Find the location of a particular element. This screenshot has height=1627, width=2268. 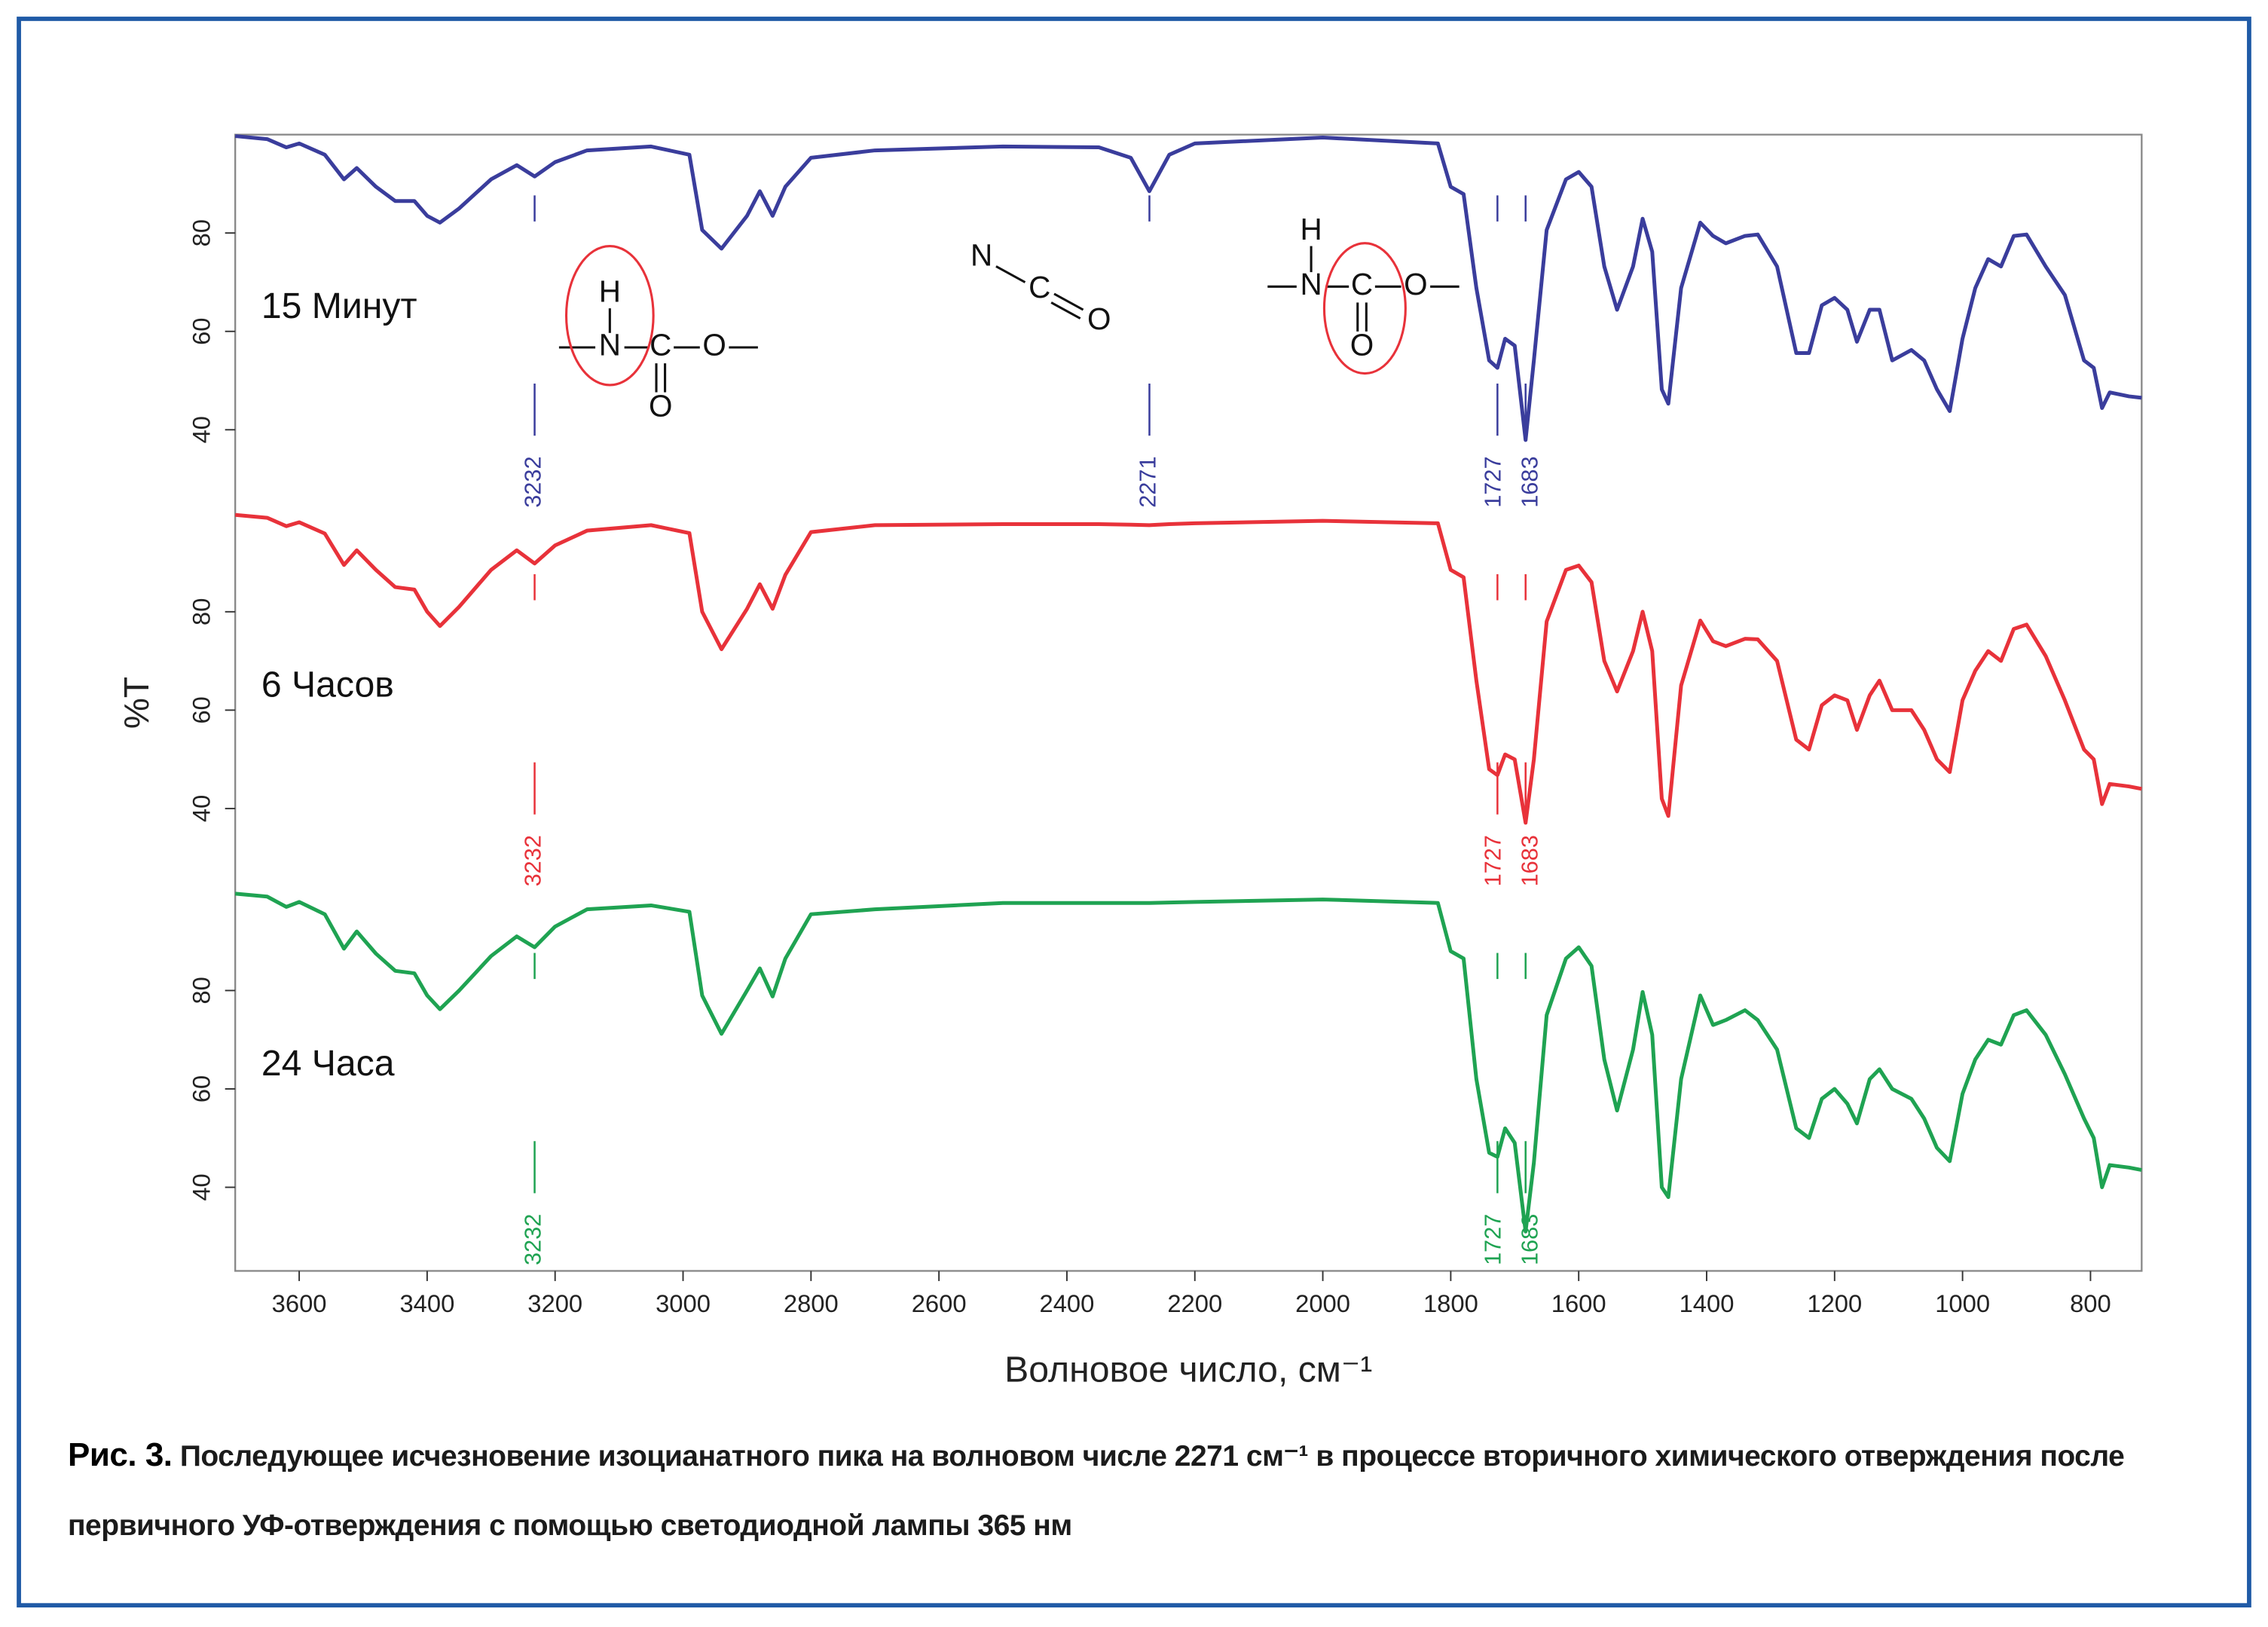

x-tick-label: 3200 is located at coordinates (554, 1303).